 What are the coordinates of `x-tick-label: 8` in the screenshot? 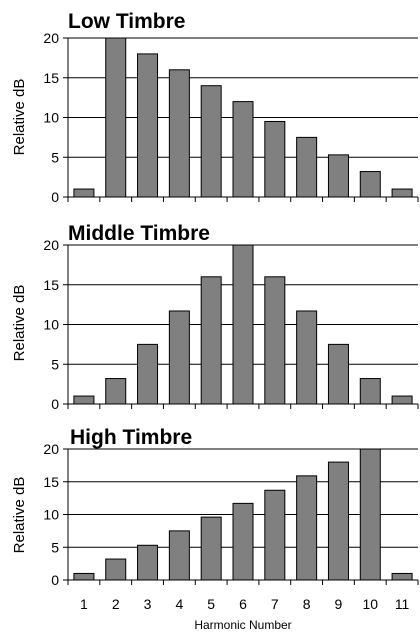 It's located at (307, 604).